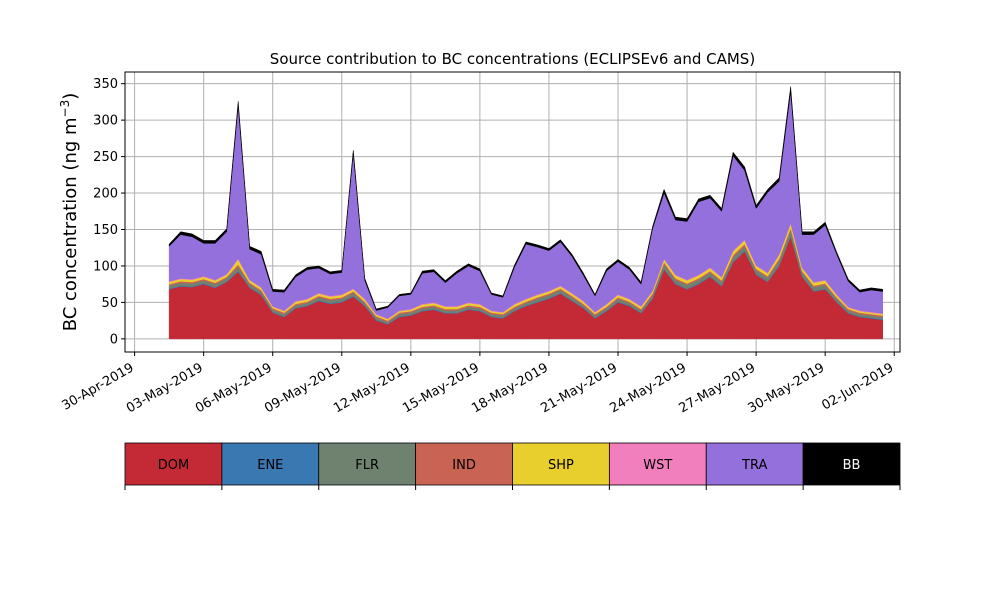 This screenshot has height=604, width=1000. I want to click on legend: DOM ENE FLR IND SHP WST TRA BB, so click(512, 466).